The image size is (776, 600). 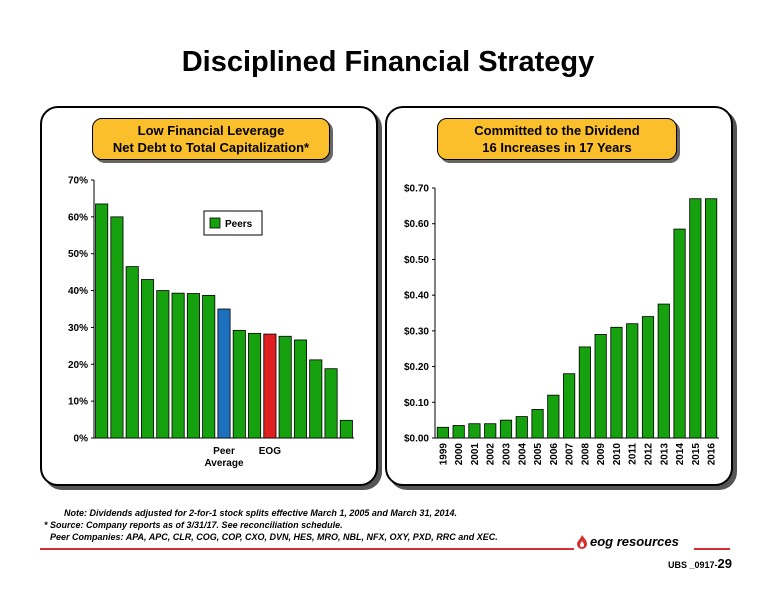 What do you see at coordinates (388, 62) in the screenshot?
I see `page-title: Disciplined Financial Strategy` at bounding box center [388, 62].